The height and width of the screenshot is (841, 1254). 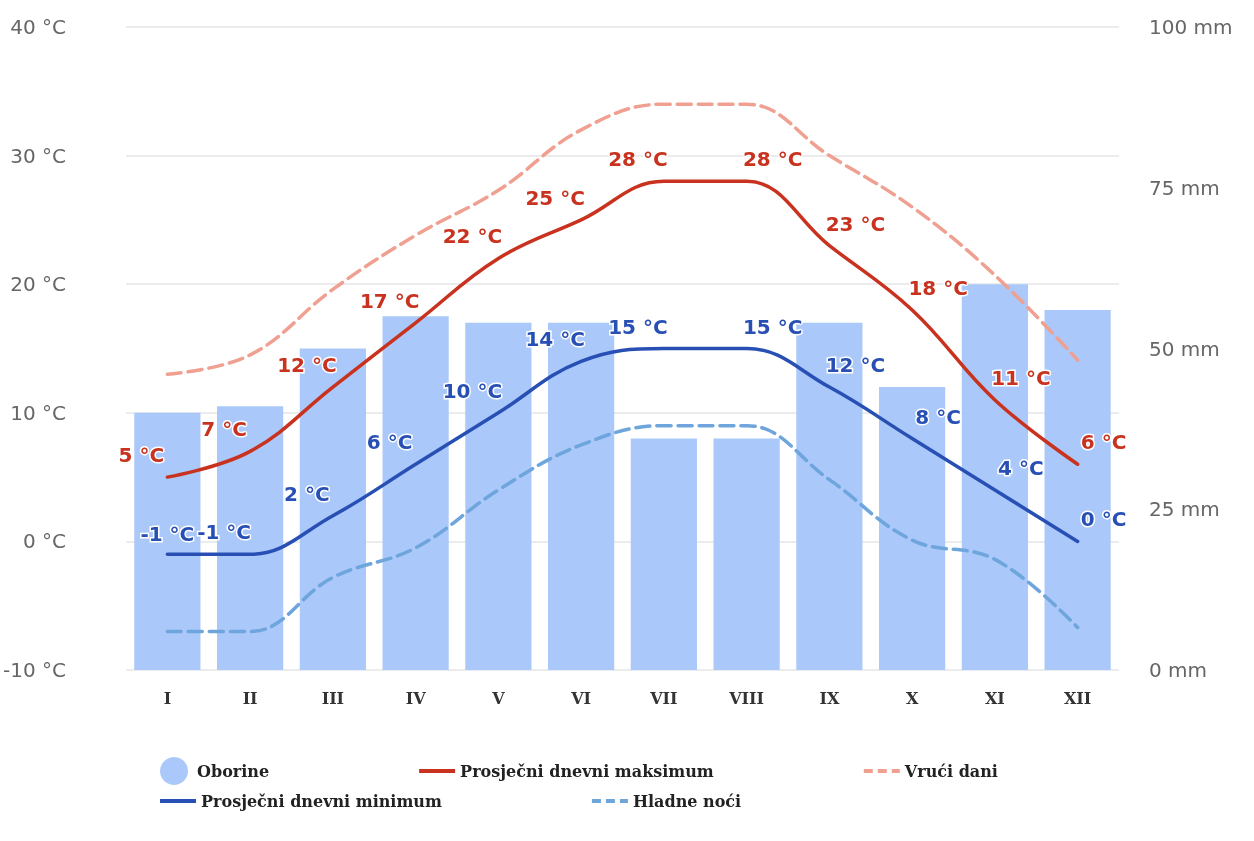 I want to click on y2-tick-label: 50 mm, so click(x=1184, y=348).